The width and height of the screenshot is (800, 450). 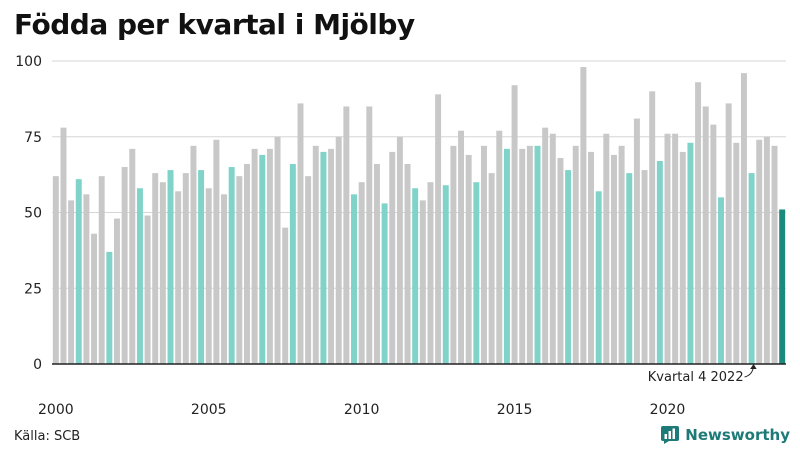 What do you see at coordinates (33, 138) in the screenshot?
I see `y-tick-label: 75` at bounding box center [33, 138].